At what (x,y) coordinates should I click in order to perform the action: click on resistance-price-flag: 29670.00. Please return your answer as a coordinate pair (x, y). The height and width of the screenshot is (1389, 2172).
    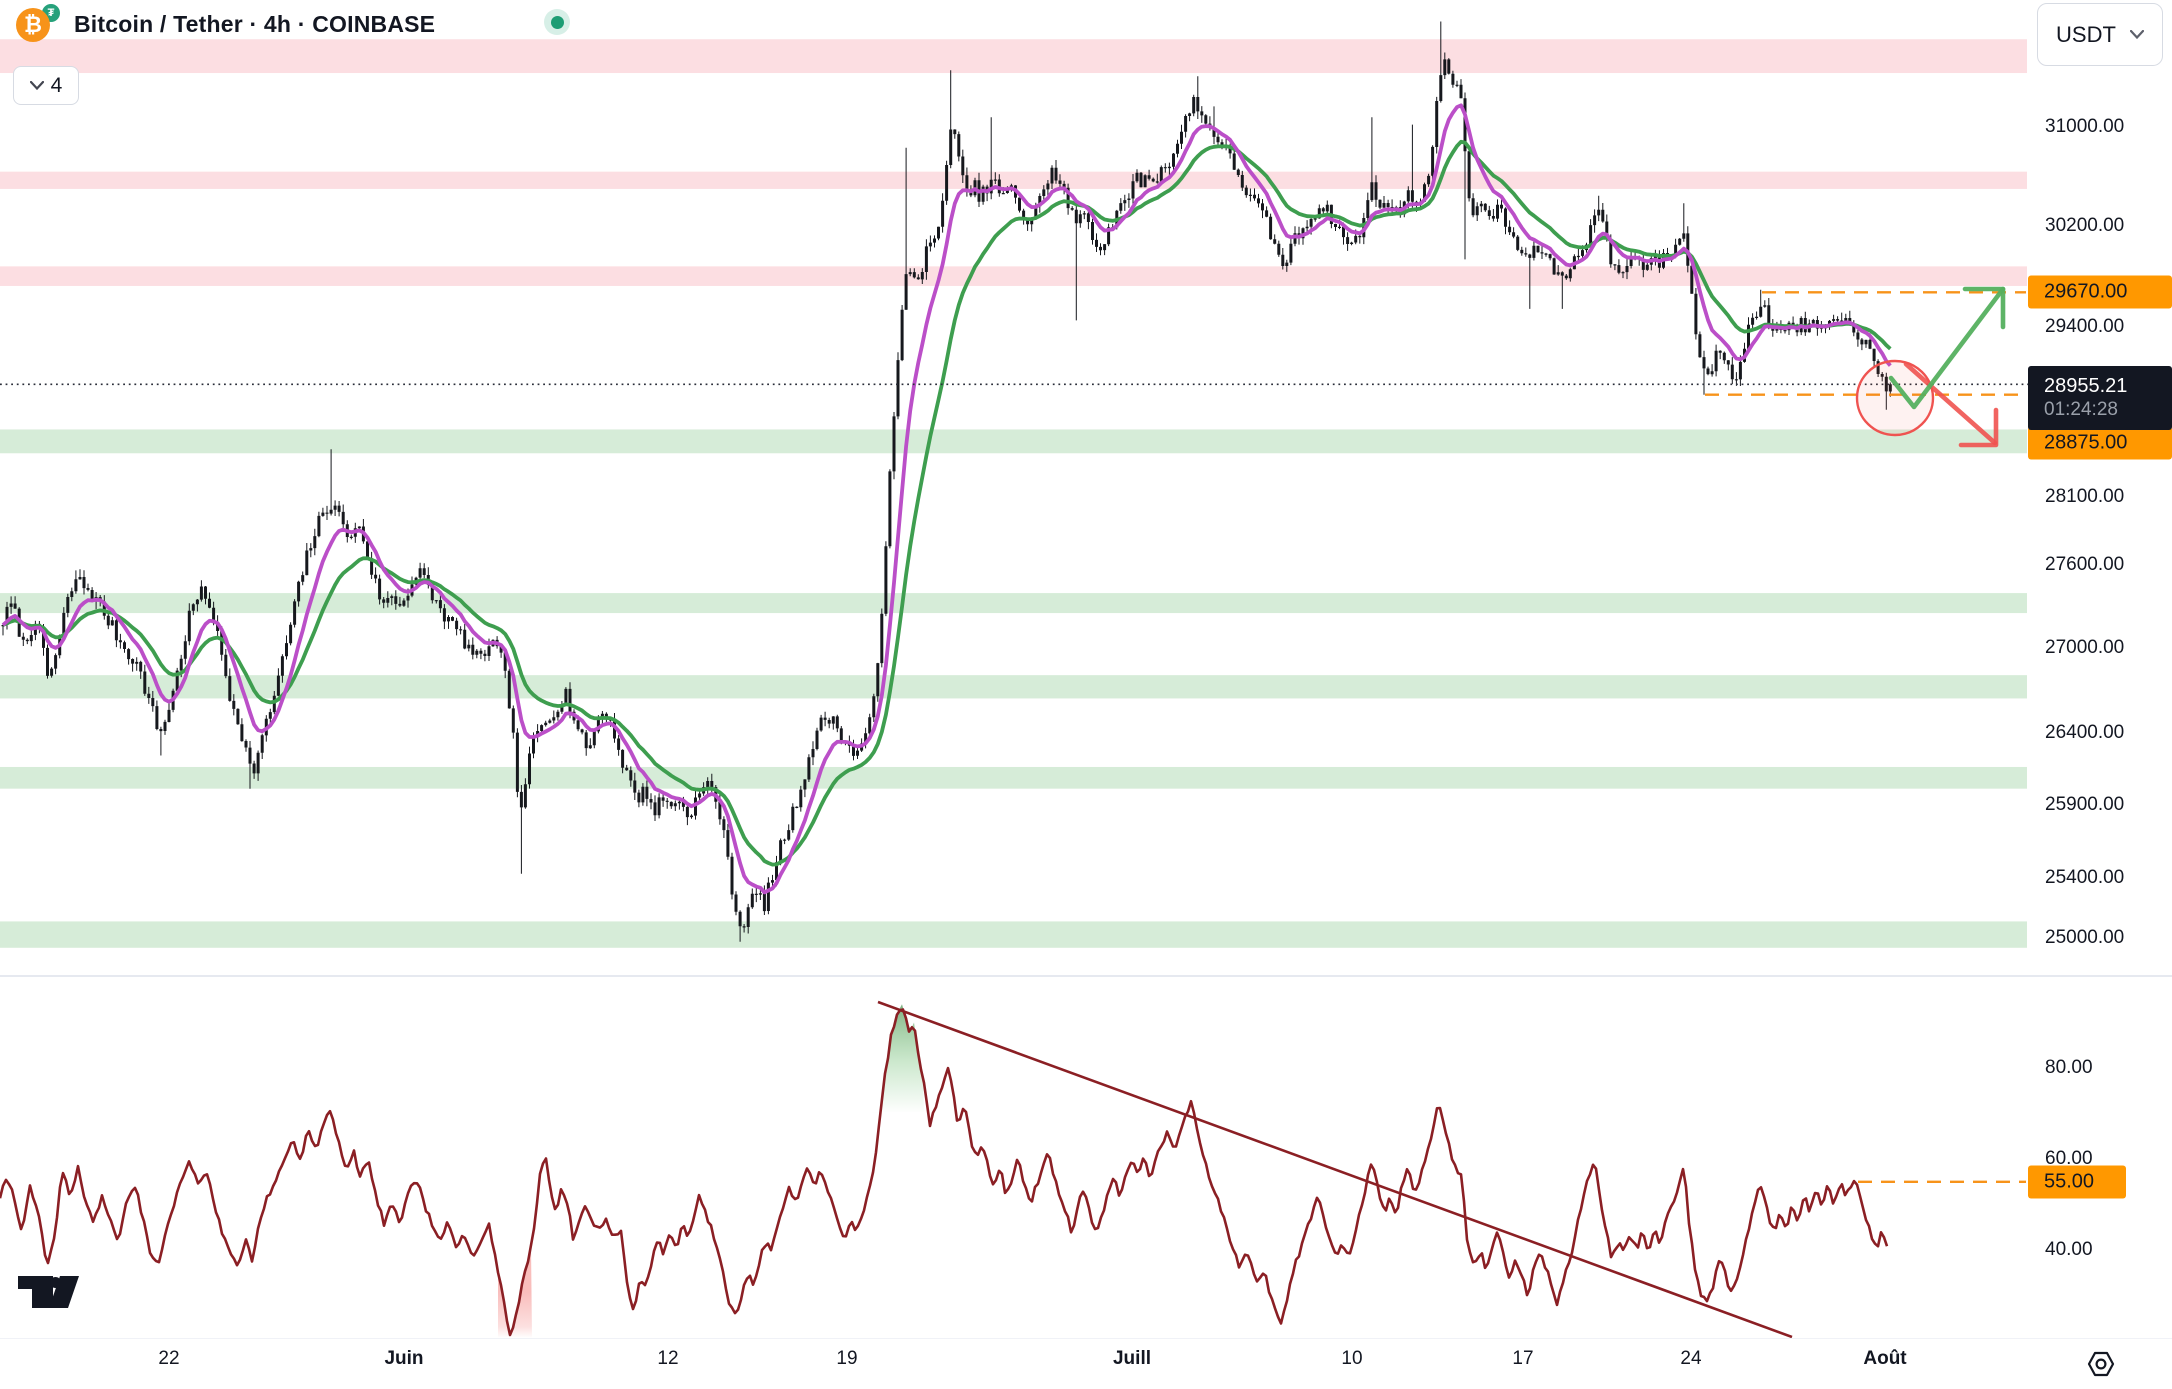
    Looking at the image, I should click on (2100, 292).